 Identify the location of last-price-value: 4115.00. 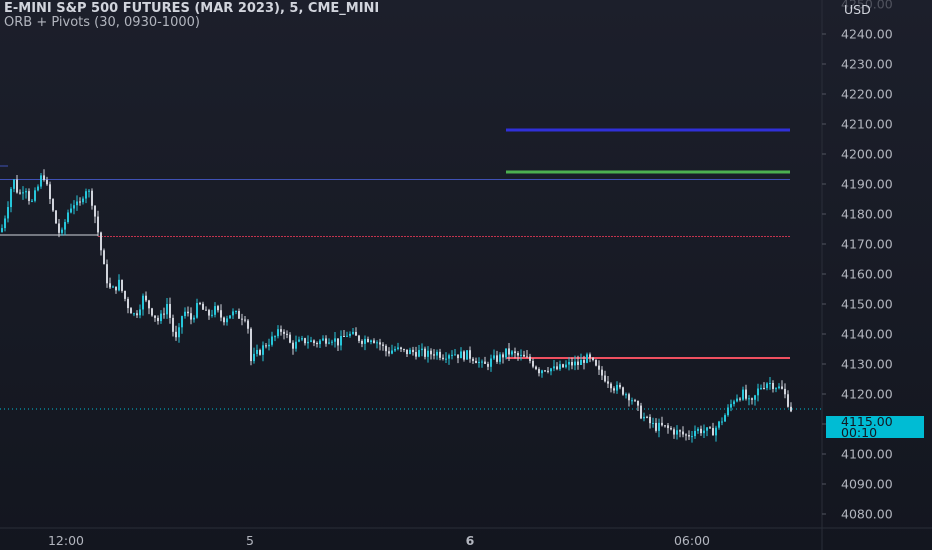
(867, 421).